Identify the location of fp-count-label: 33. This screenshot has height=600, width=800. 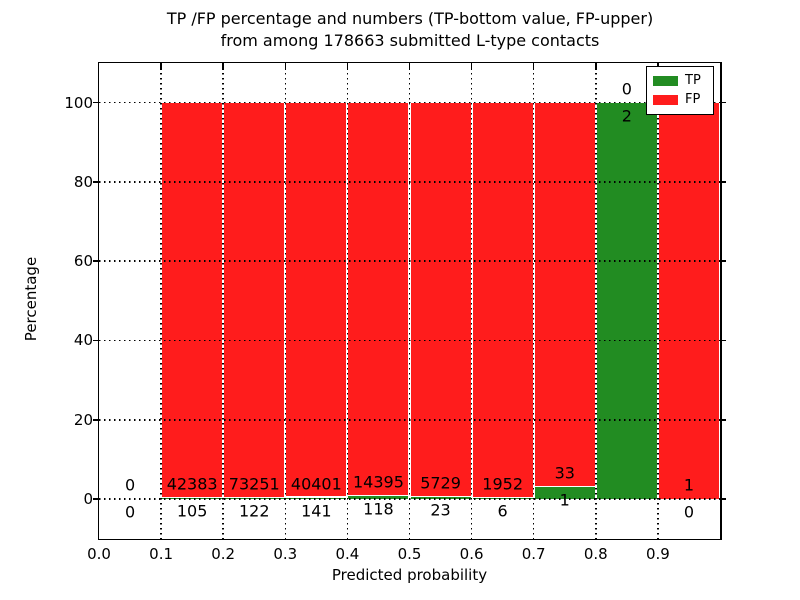
(564, 473).